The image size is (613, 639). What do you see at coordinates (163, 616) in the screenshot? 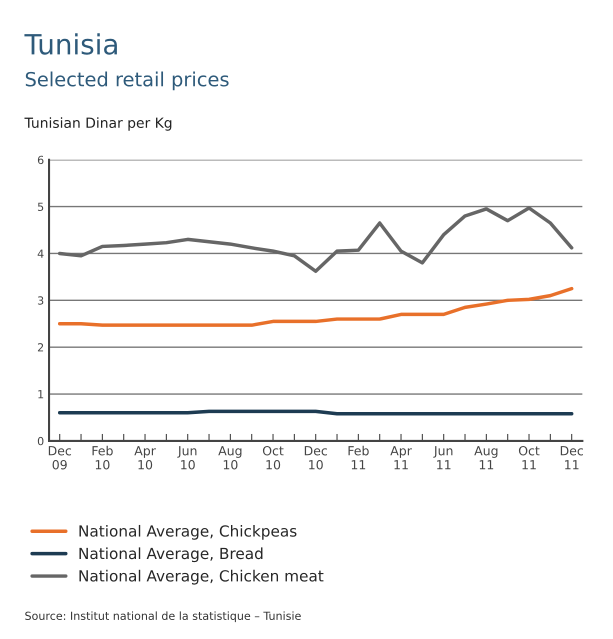
I see `source-note: Source: Institut national de la statistique – Tunisie` at bounding box center [163, 616].